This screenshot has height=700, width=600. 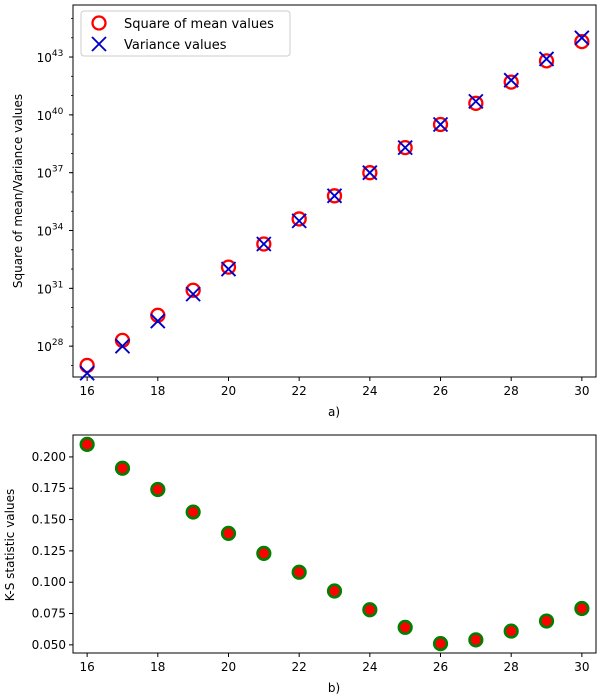 I want to click on panel-b-ylabel: K-S statistic values, so click(x=10, y=545).